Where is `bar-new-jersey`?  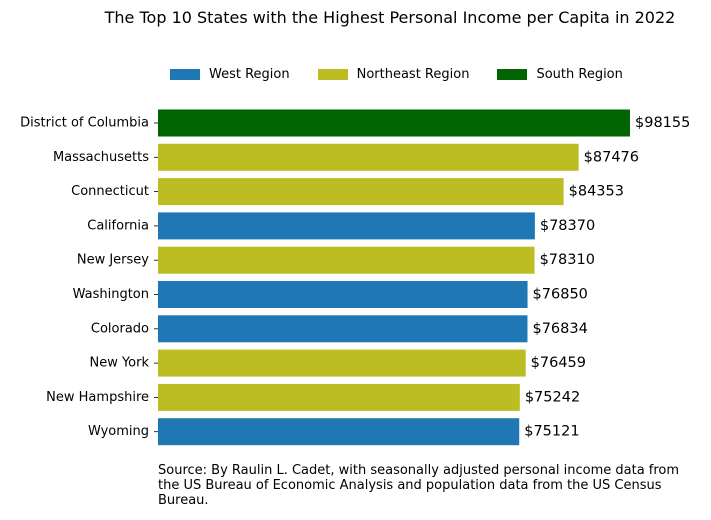 bar-new-jersey is located at coordinates (346, 260).